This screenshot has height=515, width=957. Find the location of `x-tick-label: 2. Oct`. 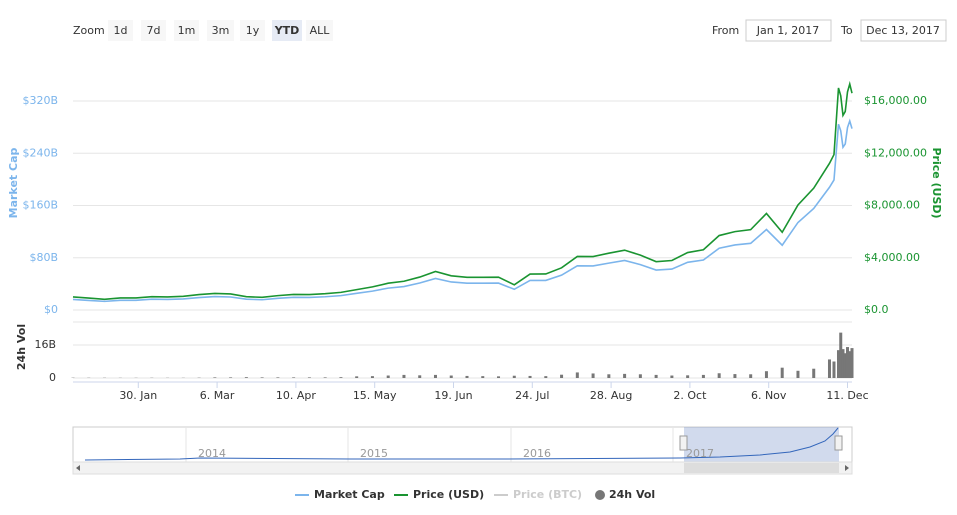

x-tick-label: 2. Oct is located at coordinates (690, 395).